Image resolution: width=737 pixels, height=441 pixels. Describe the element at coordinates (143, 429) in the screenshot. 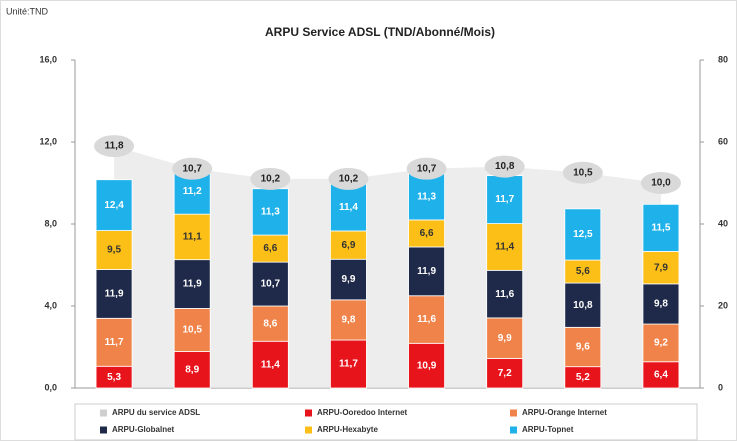

I see `legend-label: ARPU-Globalnet` at that location.